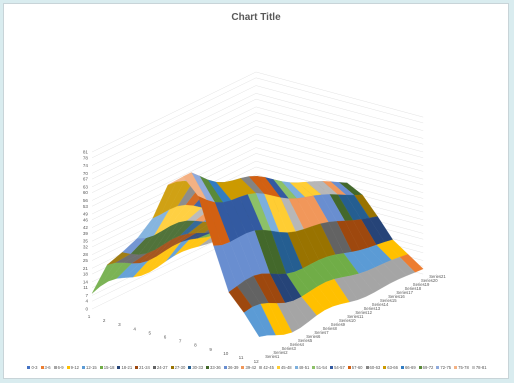  I want to click on legend-item: 60-63, so click(372, 367).